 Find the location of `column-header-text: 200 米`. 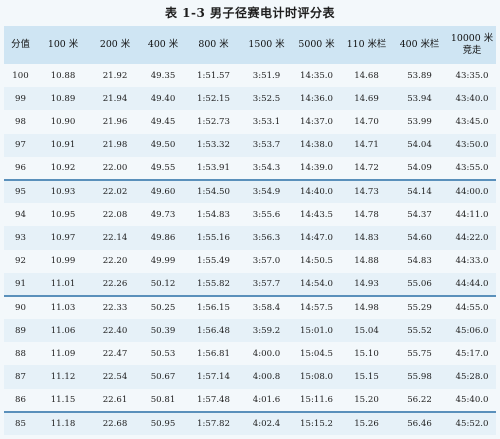

column-header-text: 200 米 is located at coordinates (115, 44).